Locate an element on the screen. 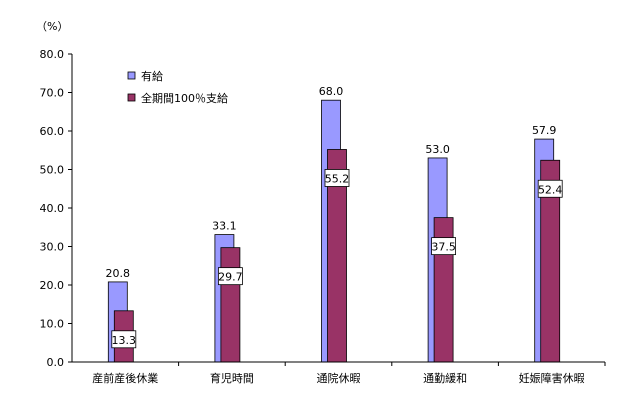  data-label-full-pay: 37.5 is located at coordinates (443, 247).